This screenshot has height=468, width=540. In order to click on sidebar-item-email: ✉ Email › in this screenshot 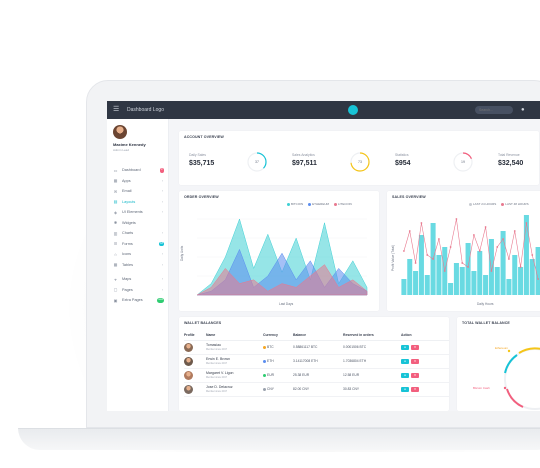, I will do `click(138, 191)`.